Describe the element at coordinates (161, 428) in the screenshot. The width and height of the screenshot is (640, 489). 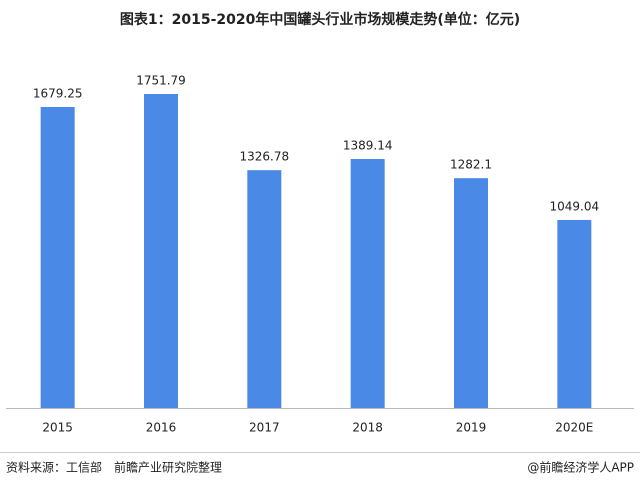
I see `x-tick-label: 2016` at that location.